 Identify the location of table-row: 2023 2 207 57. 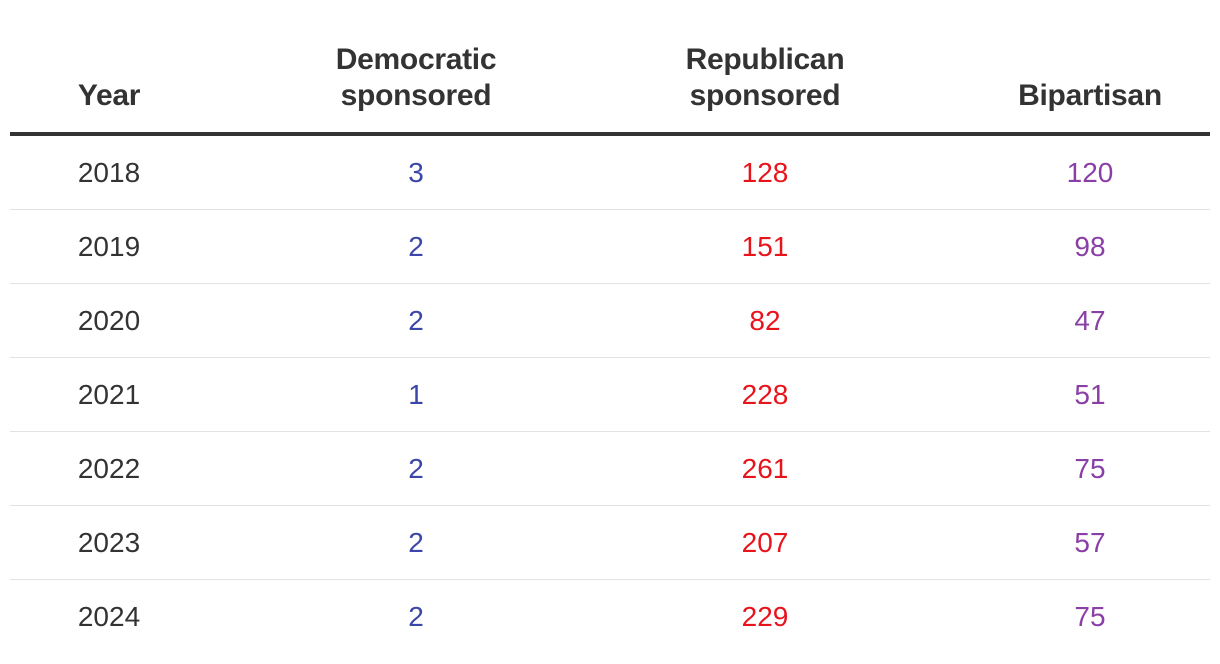
(610, 543).